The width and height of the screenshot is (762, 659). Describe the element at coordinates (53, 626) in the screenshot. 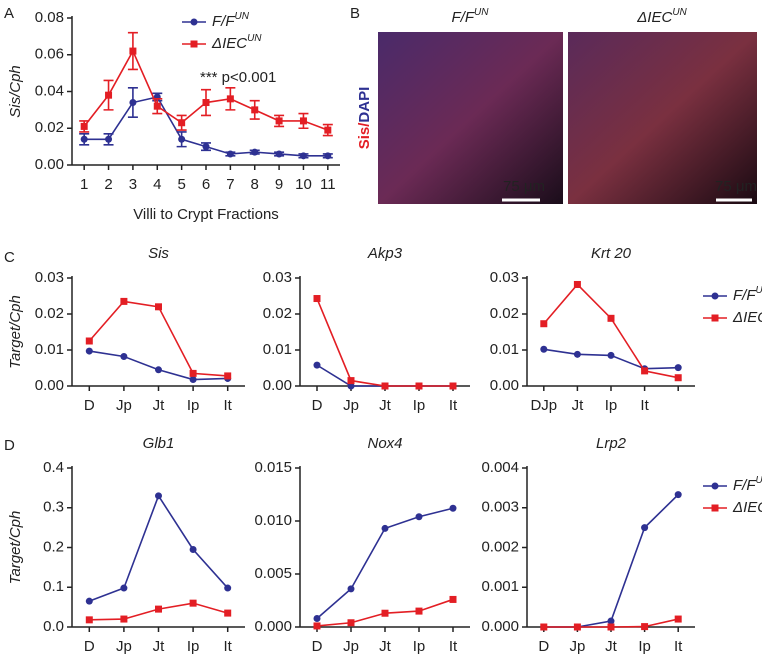

I see `y-tick-label: 0.0` at that location.